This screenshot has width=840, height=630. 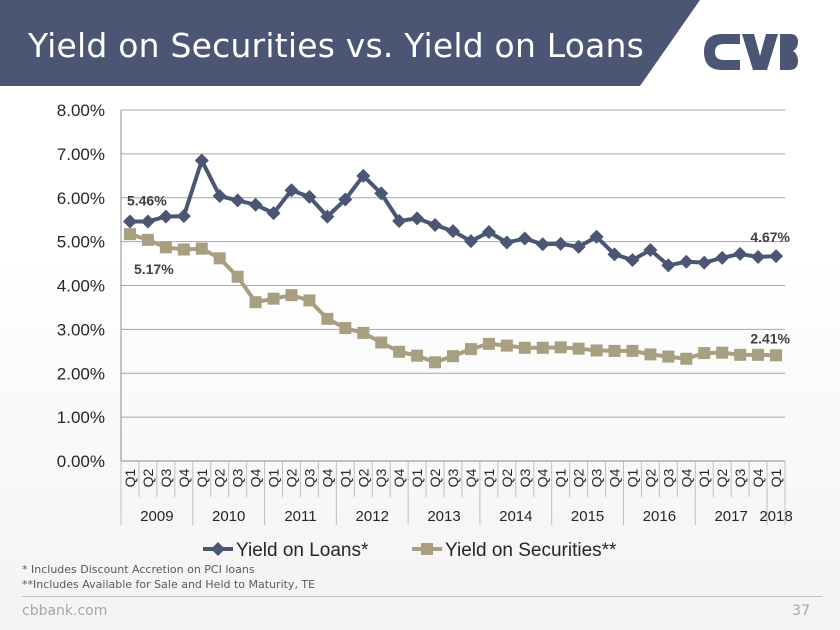 I want to click on footer-divider, so click(x=422, y=596).